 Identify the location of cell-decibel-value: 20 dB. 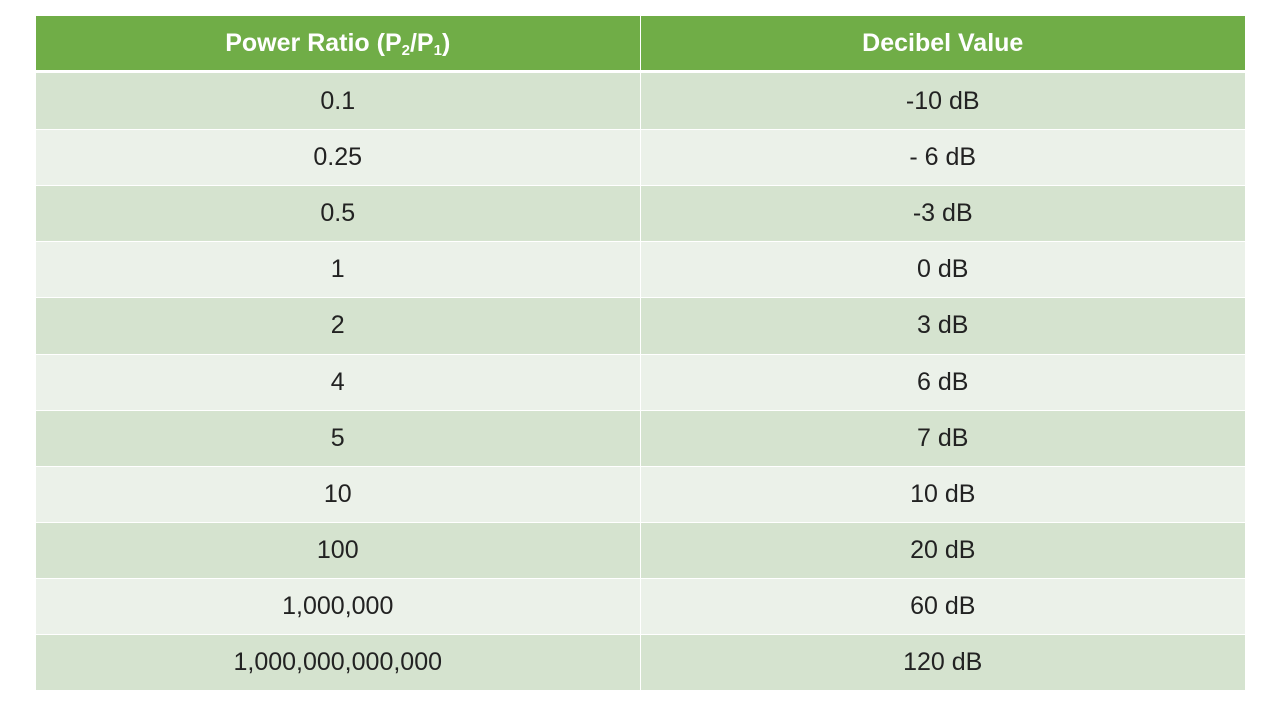
(942, 550).